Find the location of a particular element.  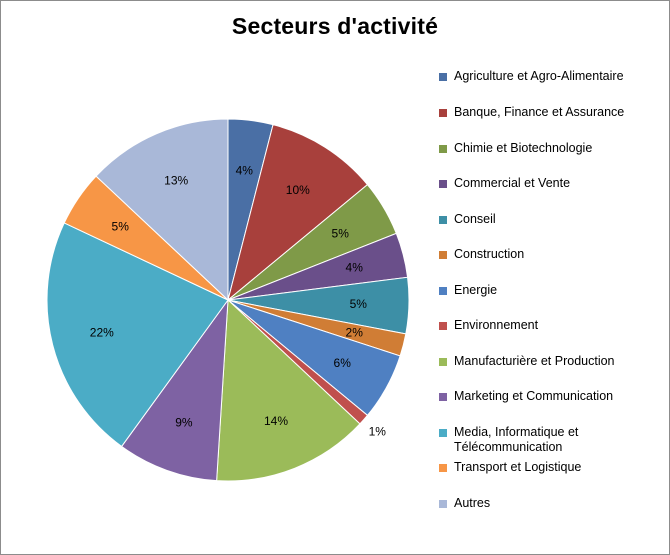

legend-label: Banque, Finance et Assurance is located at coordinates (539, 112).